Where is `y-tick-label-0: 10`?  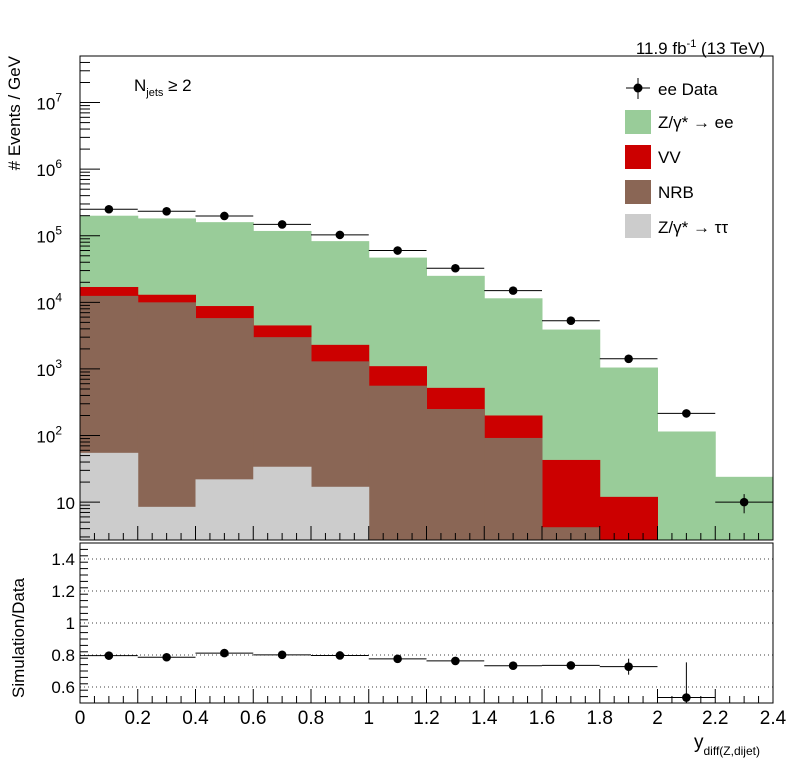 y-tick-label-0: 10 is located at coordinates (65, 503).